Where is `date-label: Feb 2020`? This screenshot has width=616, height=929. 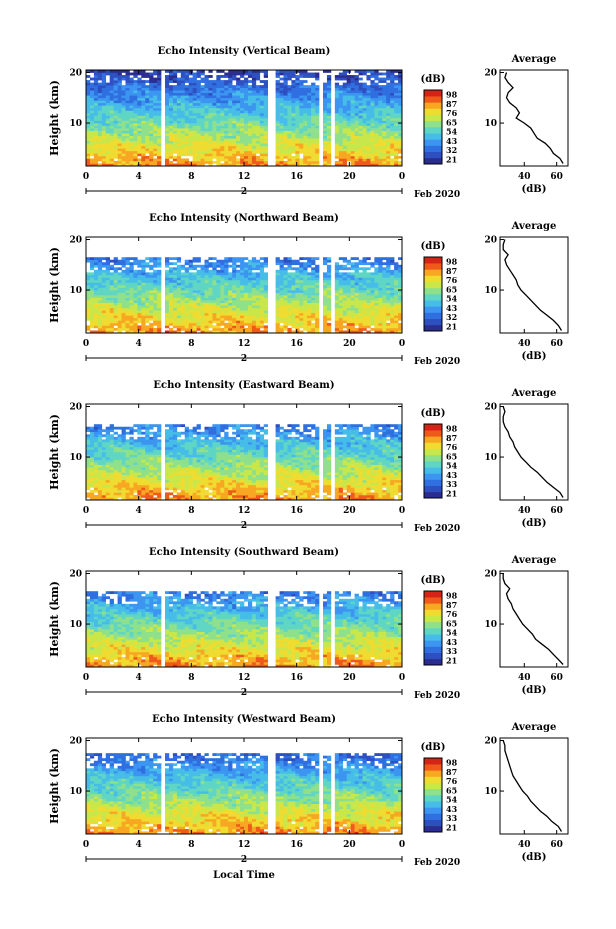
date-label: Feb 2020 is located at coordinates (437, 362).